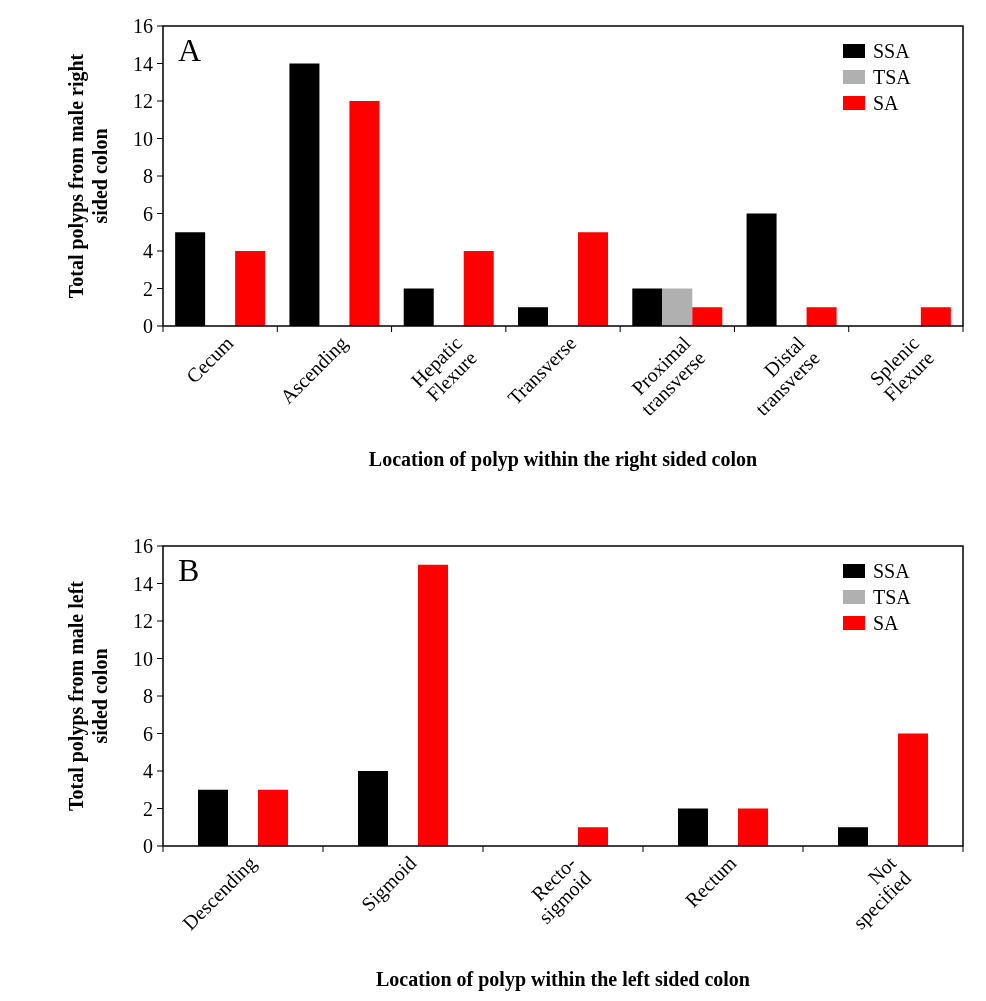 This screenshot has height=1001, width=986. What do you see at coordinates (563, 459) in the screenshot?
I see `x-axis-title: Location of polyp within the right sided colon` at bounding box center [563, 459].